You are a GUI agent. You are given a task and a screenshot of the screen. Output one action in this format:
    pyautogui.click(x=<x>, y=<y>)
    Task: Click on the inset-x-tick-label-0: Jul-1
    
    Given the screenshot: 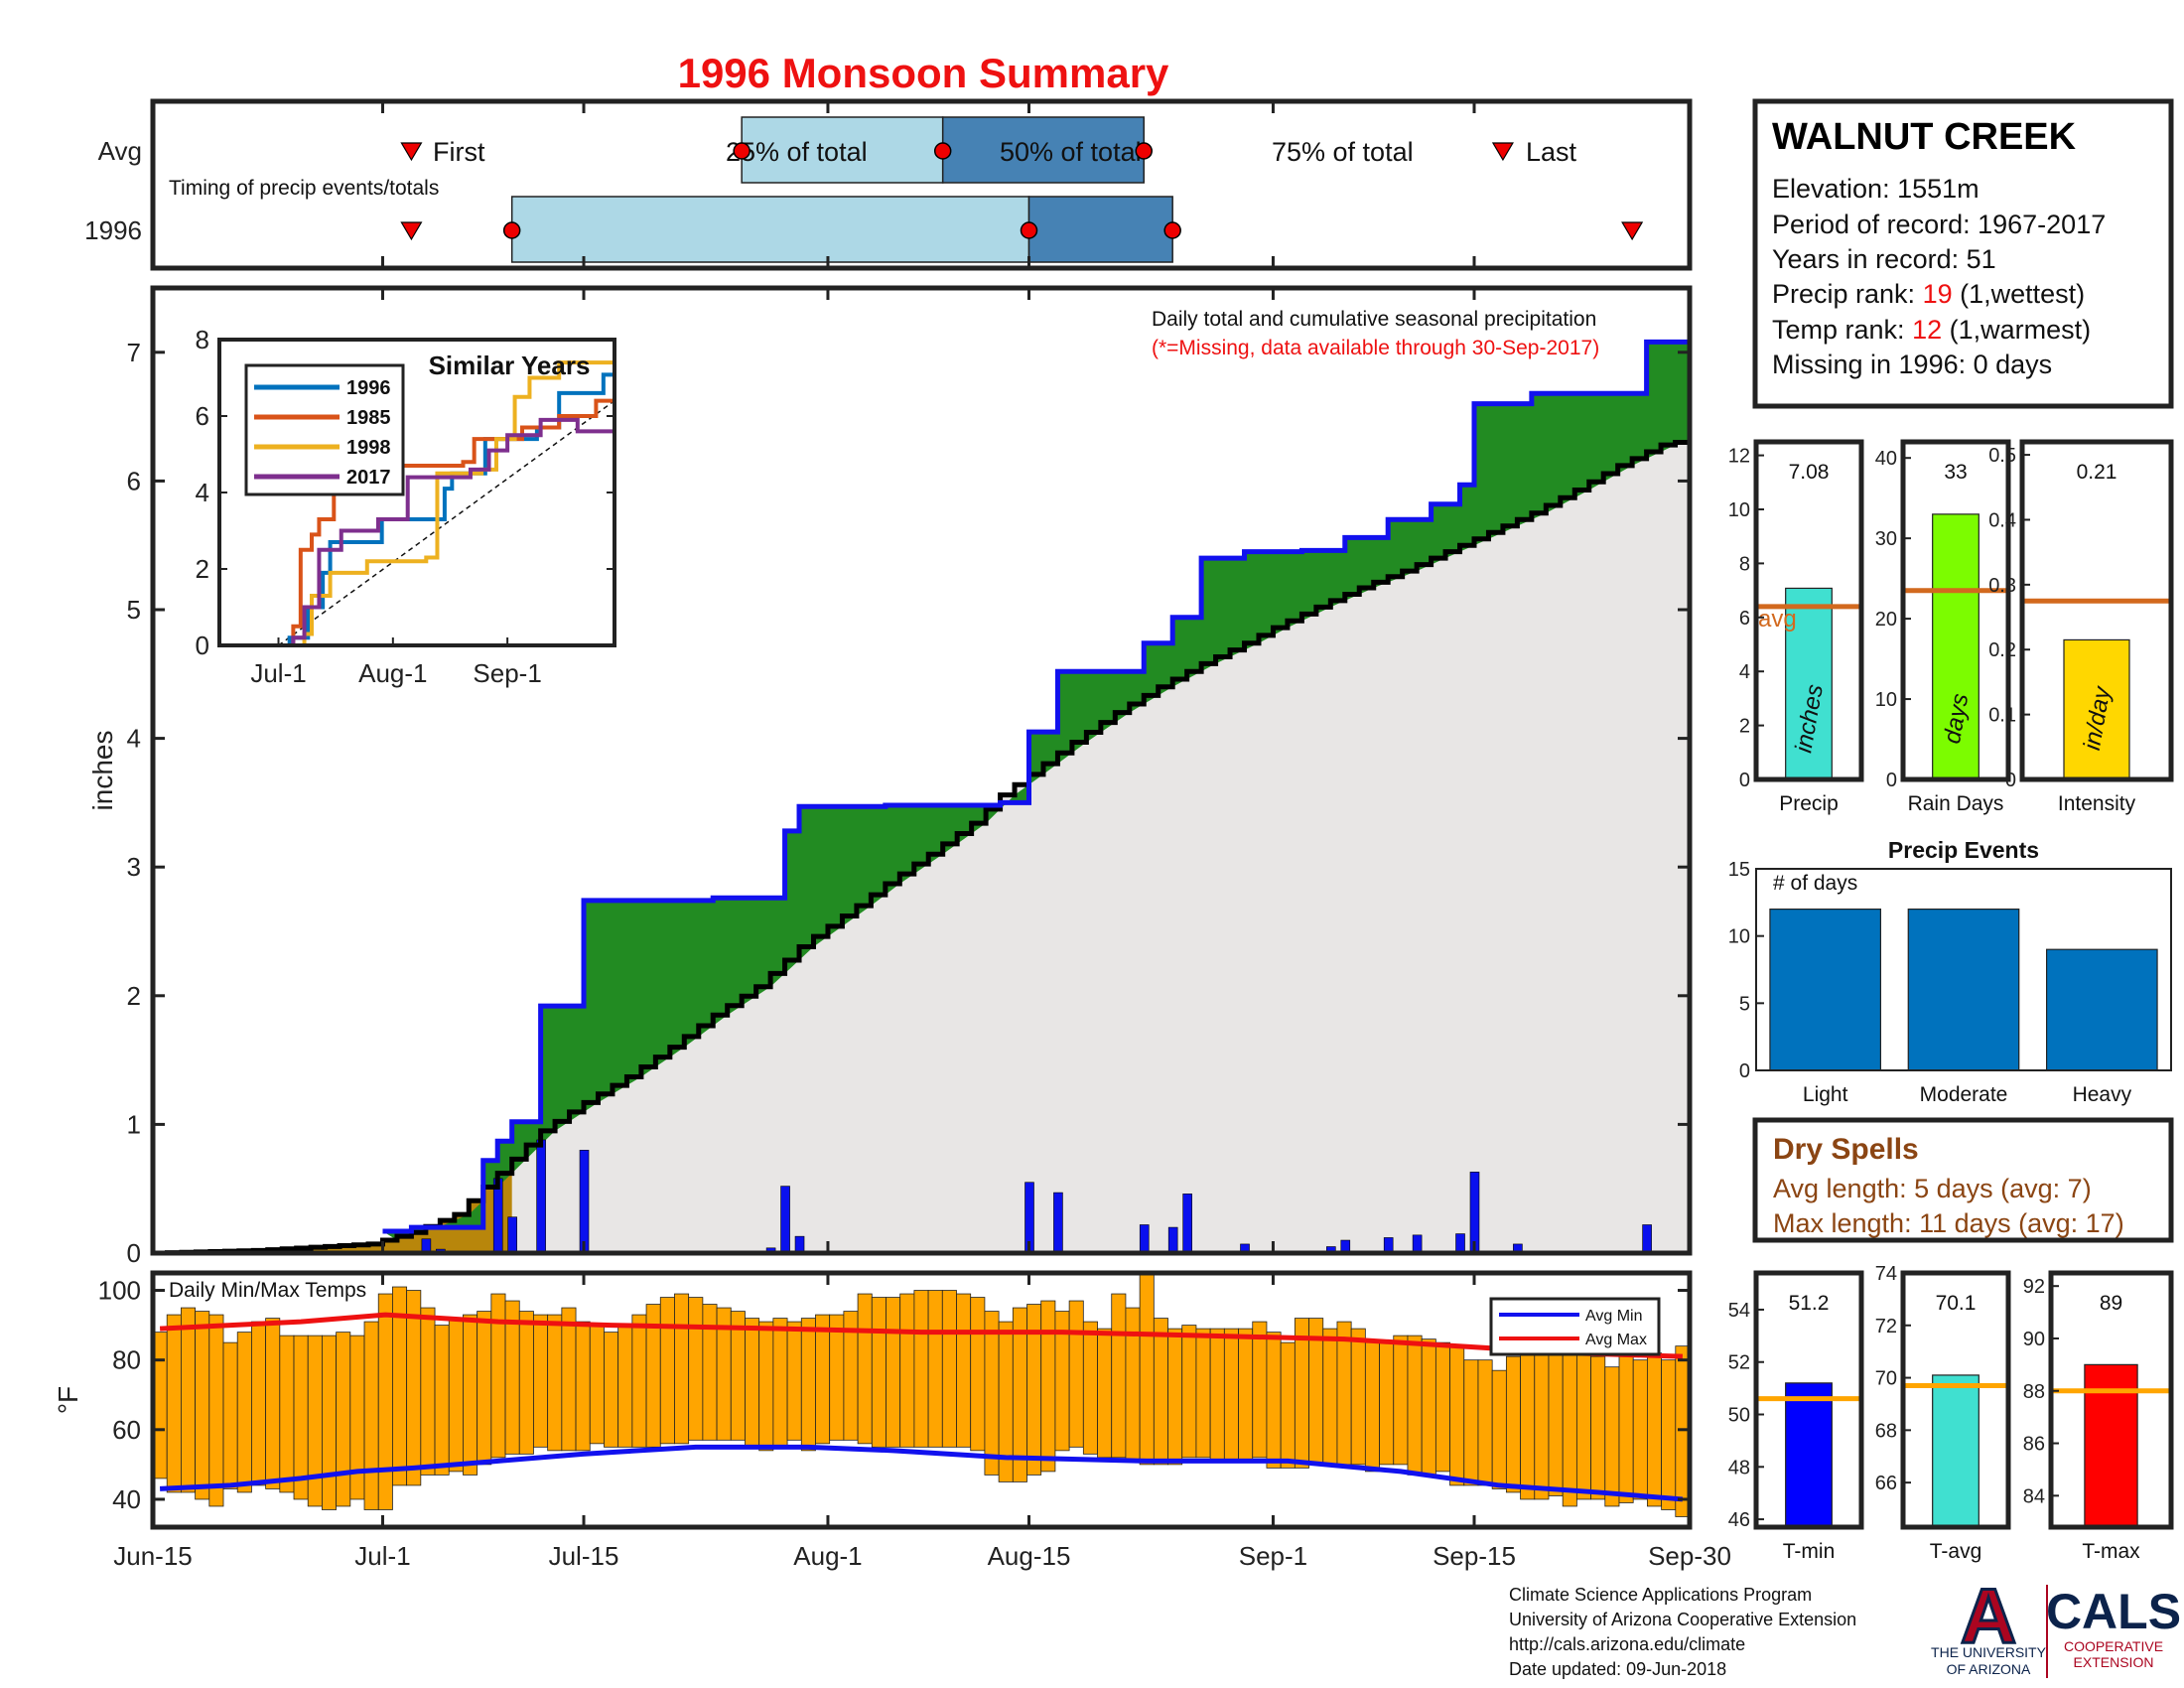 What is the action you would take?
    pyautogui.click(x=278, y=673)
    